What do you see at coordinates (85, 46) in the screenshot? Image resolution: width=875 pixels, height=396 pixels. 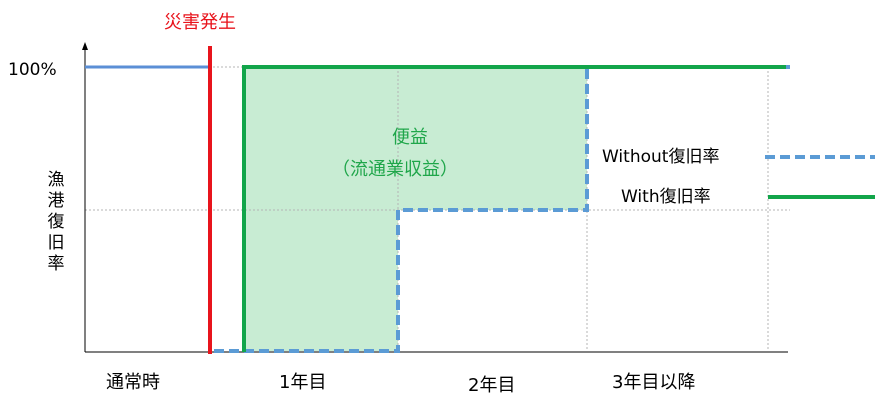 I see `y-axis-arrow` at bounding box center [85, 46].